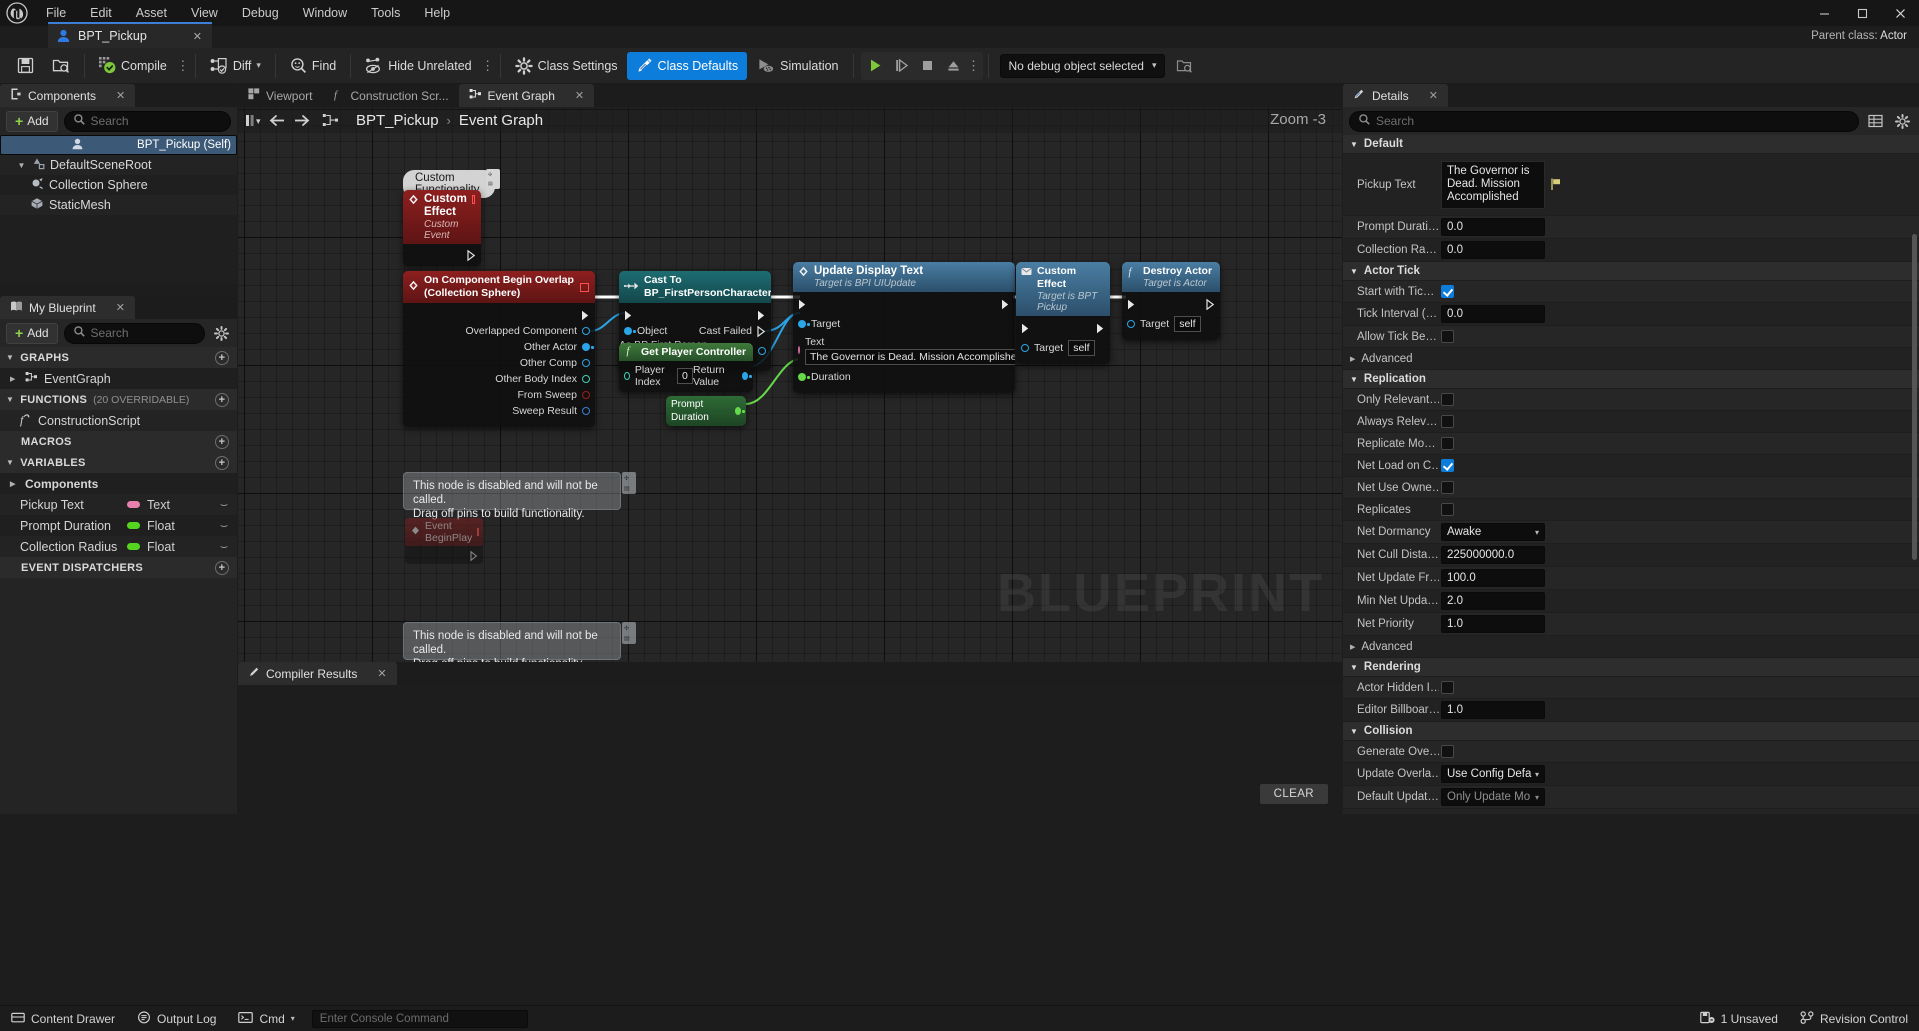 The width and height of the screenshot is (1919, 1031). What do you see at coordinates (331, 120) in the screenshot?
I see `graph-zoom-to-fit-icon` at bounding box center [331, 120].